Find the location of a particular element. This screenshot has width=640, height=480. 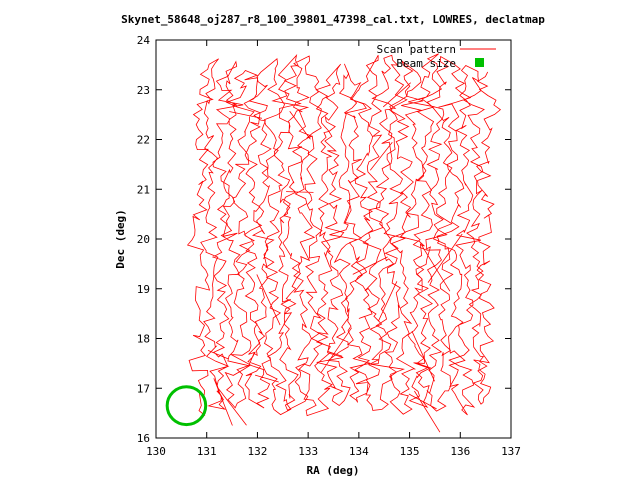

x-axis-label: RA (deg) is located at coordinates (333, 470).